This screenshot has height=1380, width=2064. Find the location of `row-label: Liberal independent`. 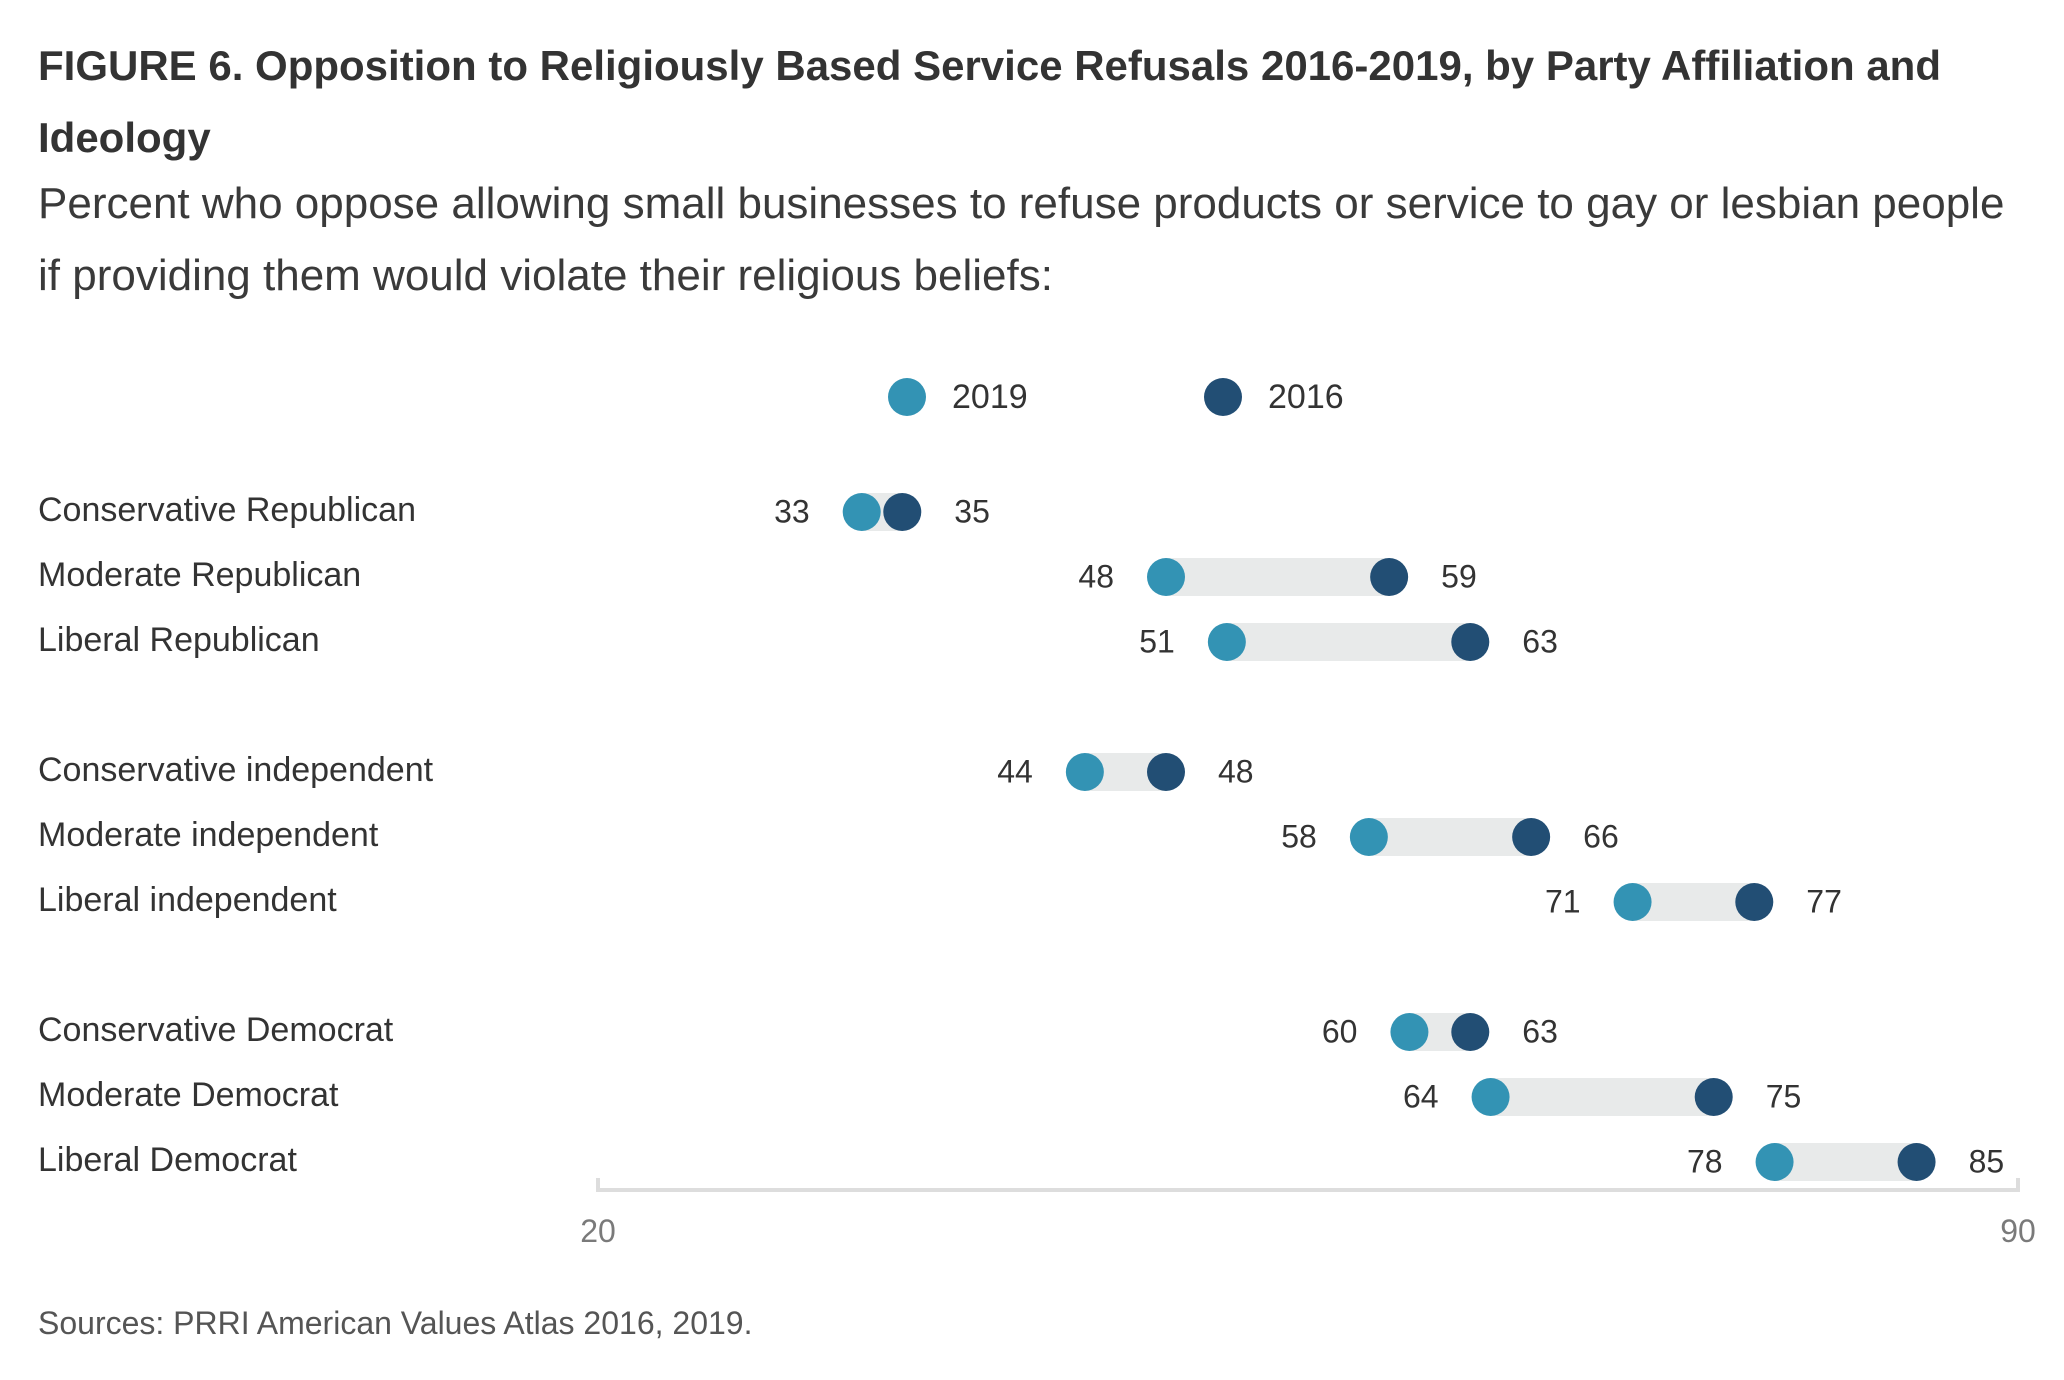

row-label: Liberal independent is located at coordinates (187, 900).